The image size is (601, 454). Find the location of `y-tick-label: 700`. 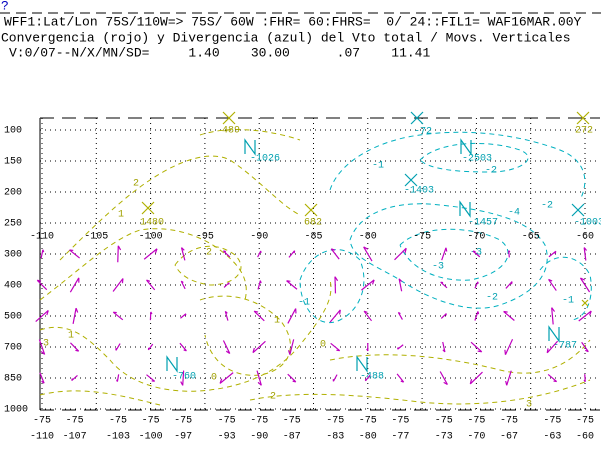

y-tick-label: 700 is located at coordinates (13, 348).